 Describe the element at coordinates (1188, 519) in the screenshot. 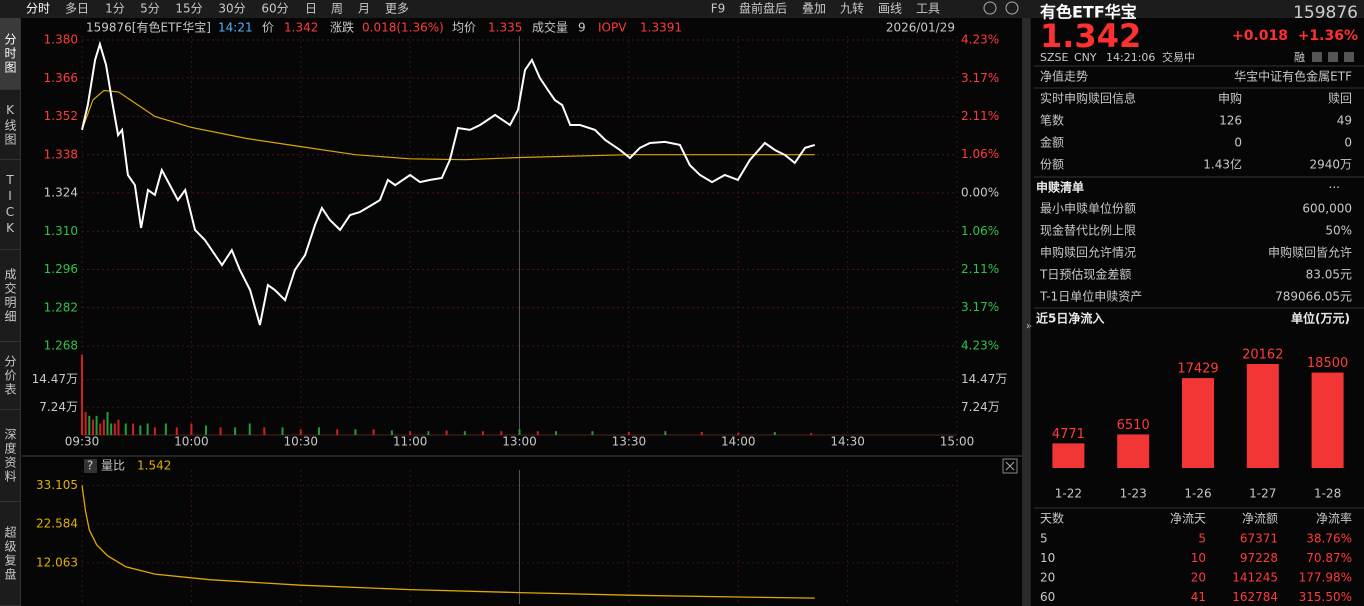

I see `flow-header: 净流天` at that location.